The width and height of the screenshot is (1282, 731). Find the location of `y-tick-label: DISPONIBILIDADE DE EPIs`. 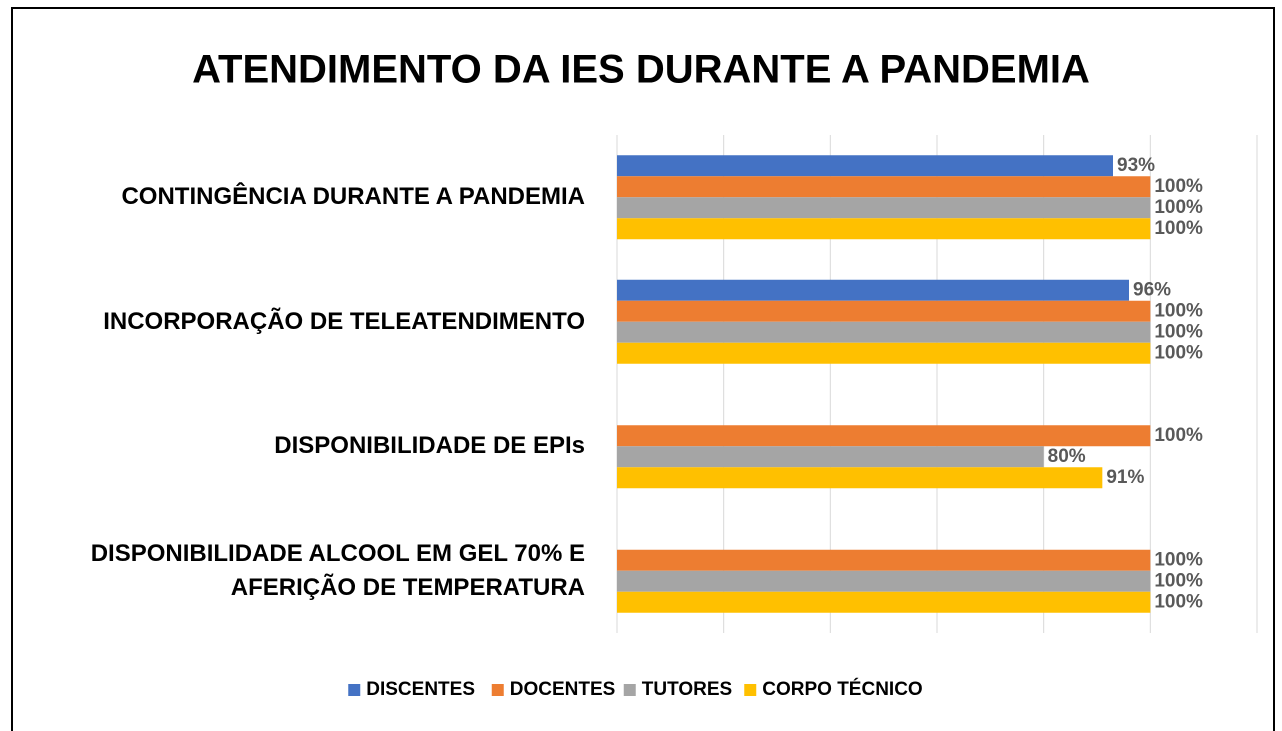

y-tick-label: DISPONIBILIDADE DE EPIs is located at coordinates (429, 446).